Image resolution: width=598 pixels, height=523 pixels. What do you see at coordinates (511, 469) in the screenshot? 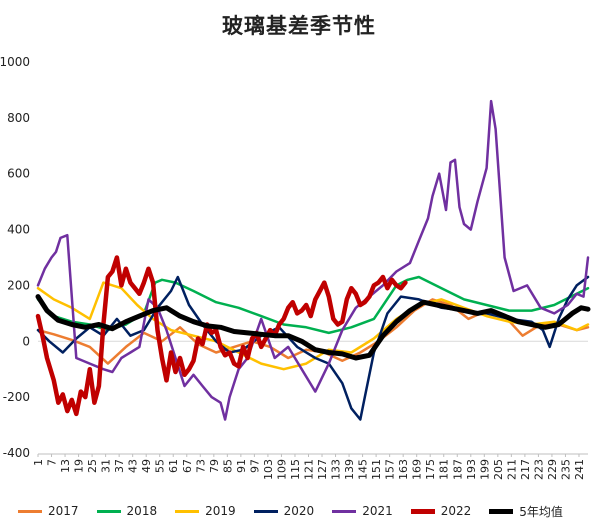
I see `x-tick-label: 211` at bounding box center [511, 469].